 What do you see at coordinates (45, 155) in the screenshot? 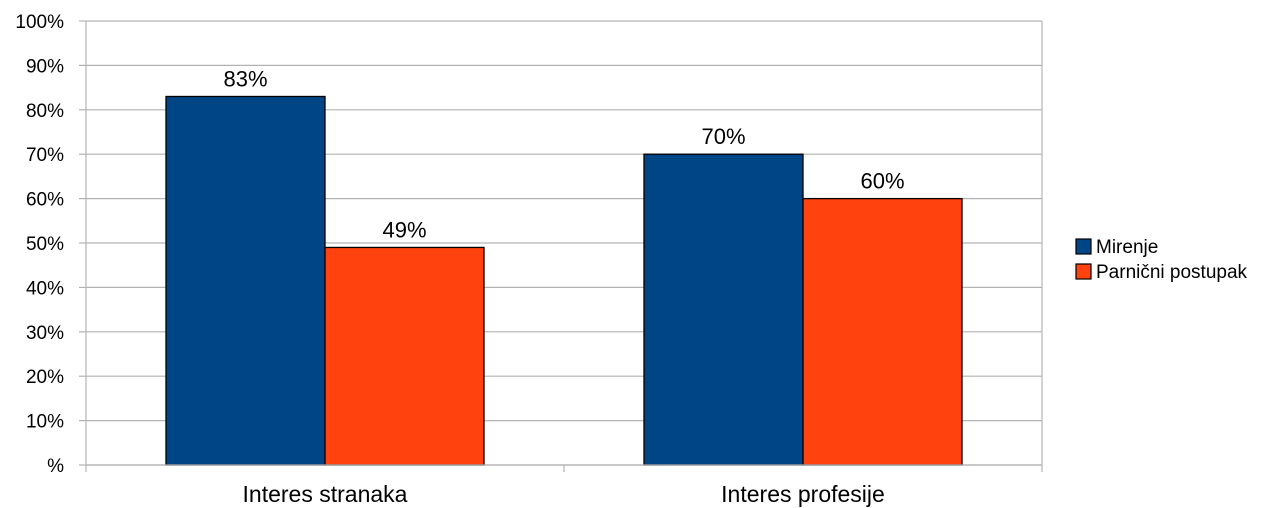
I see `y-tick-label: 70%` at bounding box center [45, 155].